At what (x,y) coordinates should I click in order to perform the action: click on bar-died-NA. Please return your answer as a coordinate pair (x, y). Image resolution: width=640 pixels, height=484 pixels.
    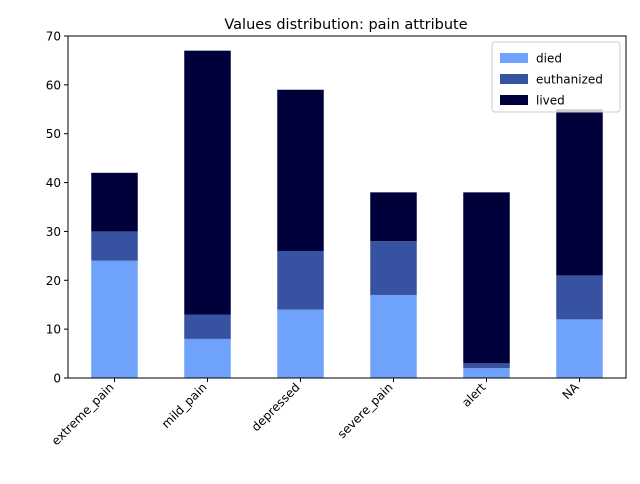
    Looking at the image, I should click on (579, 348).